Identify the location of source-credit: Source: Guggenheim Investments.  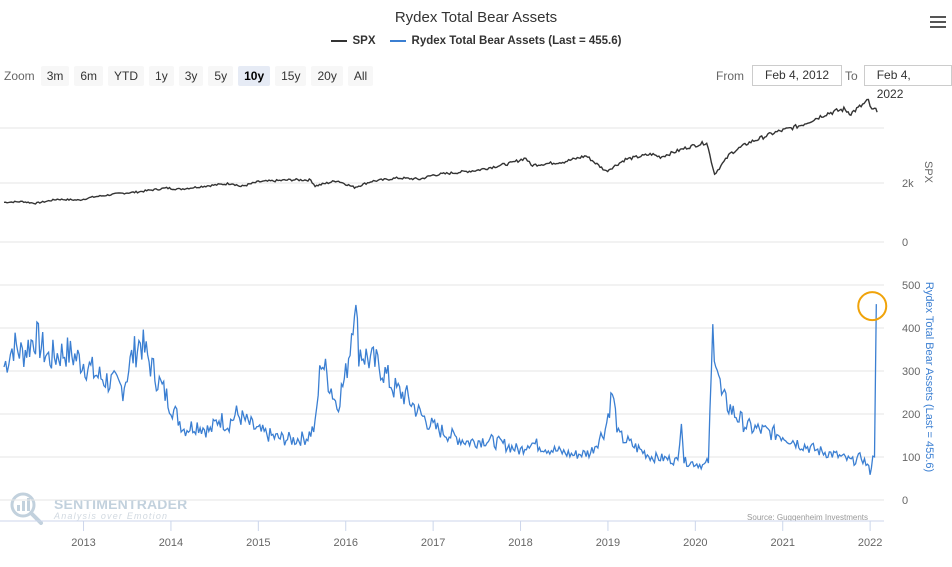
(807, 517).